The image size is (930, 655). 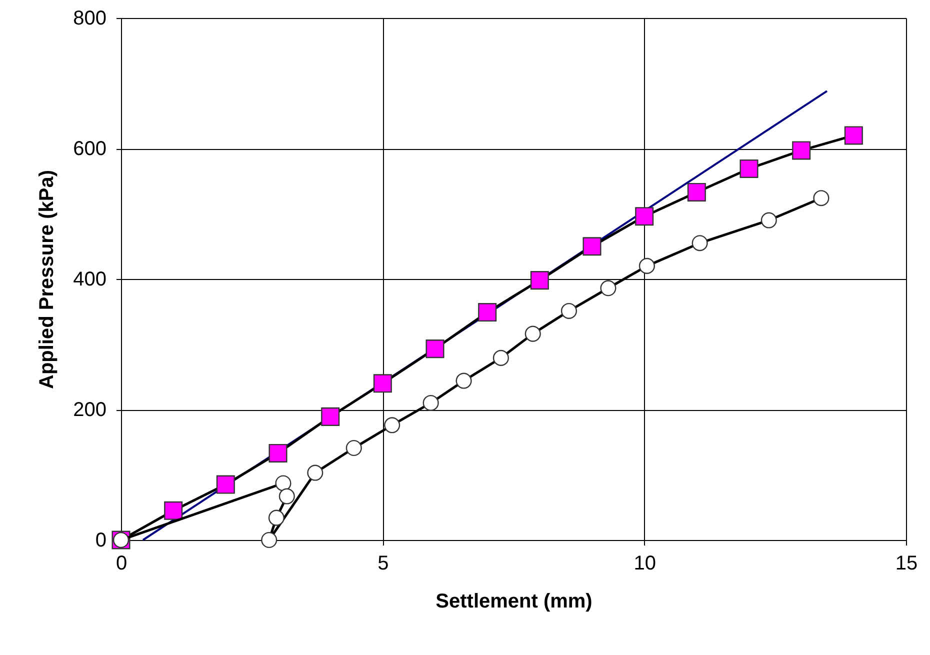 What do you see at coordinates (89, 19) in the screenshot?
I see `y-tick-label: 800` at bounding box center [89, 19].